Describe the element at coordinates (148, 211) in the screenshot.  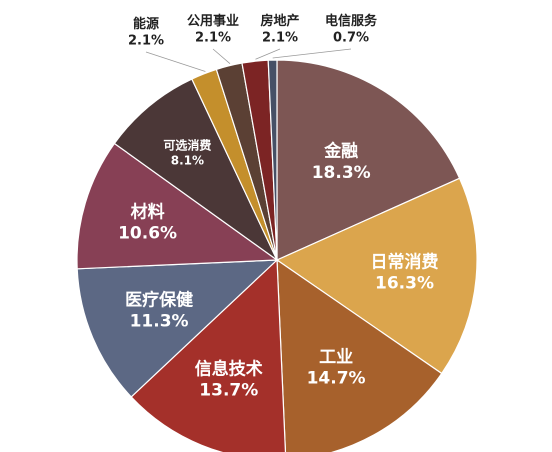
I see `slice-category-label: 材料` at that location.